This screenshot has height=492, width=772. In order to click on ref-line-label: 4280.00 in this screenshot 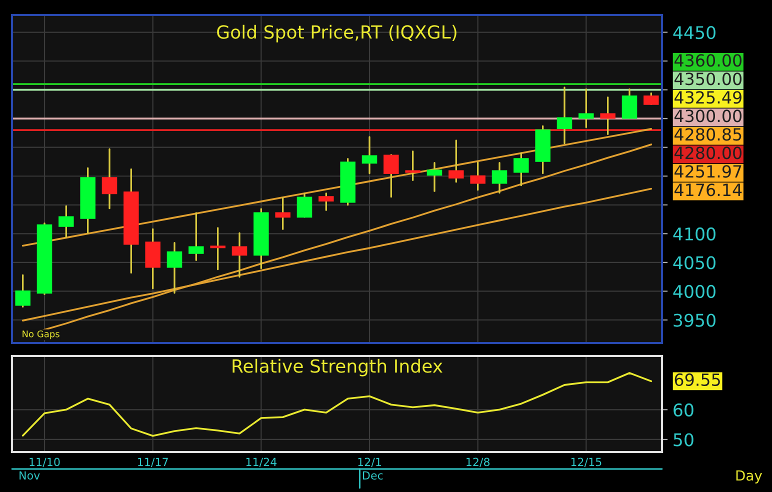, I will do `click(708, 153)`.